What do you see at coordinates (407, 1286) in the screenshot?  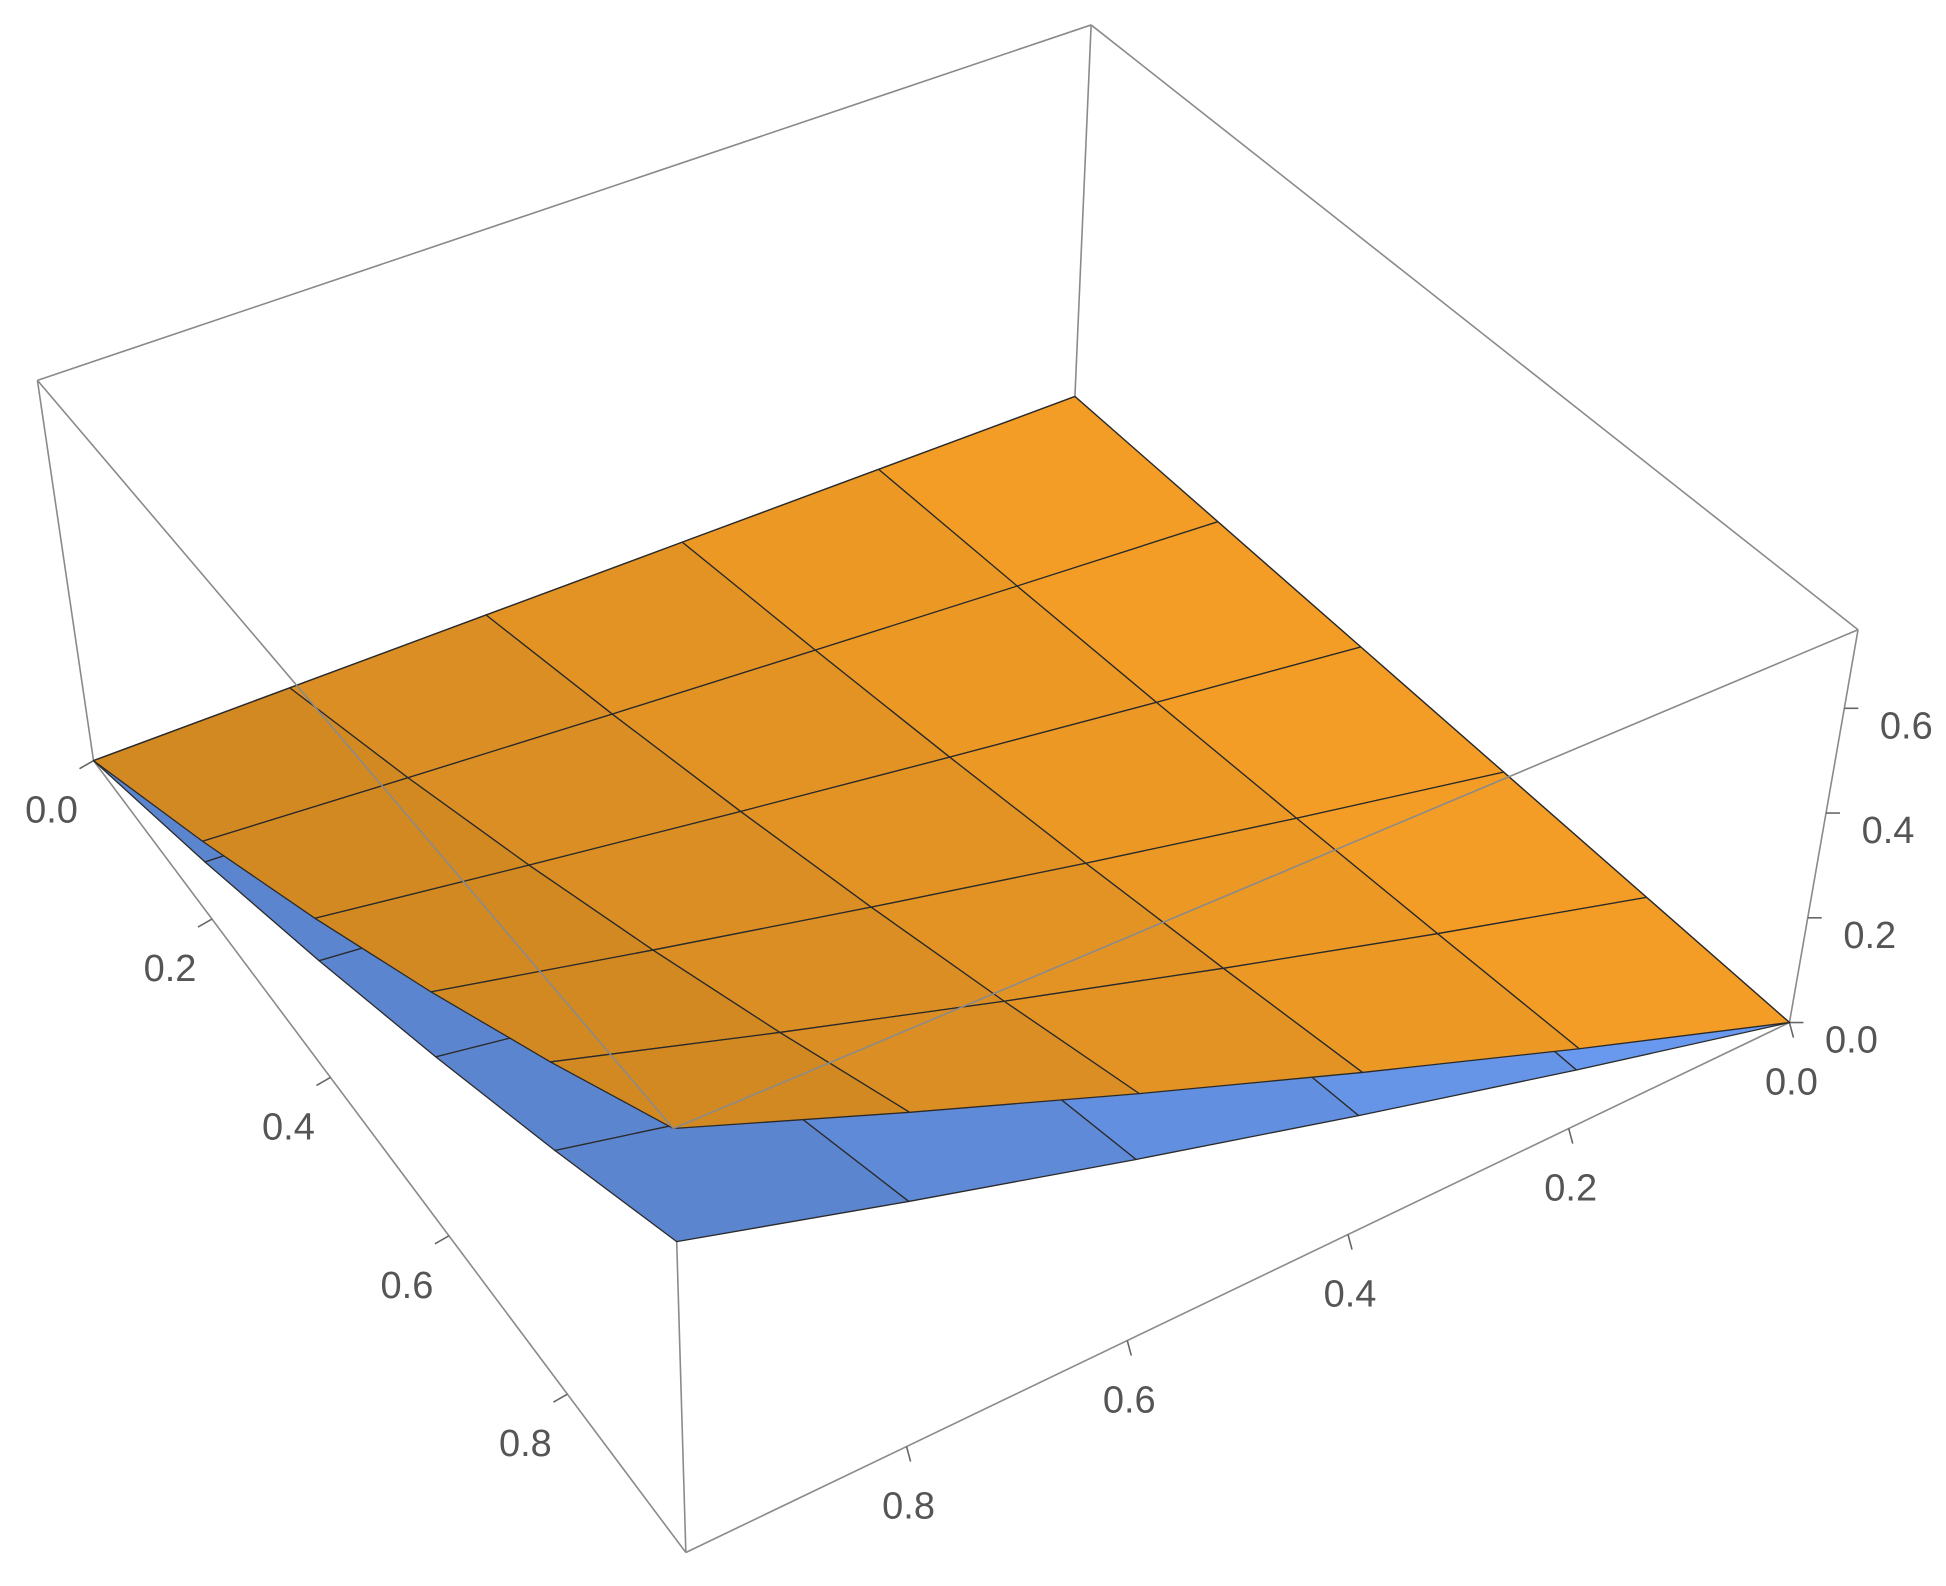 I see `x-tick-label: 0.6` at bounding box center [407, 1286].